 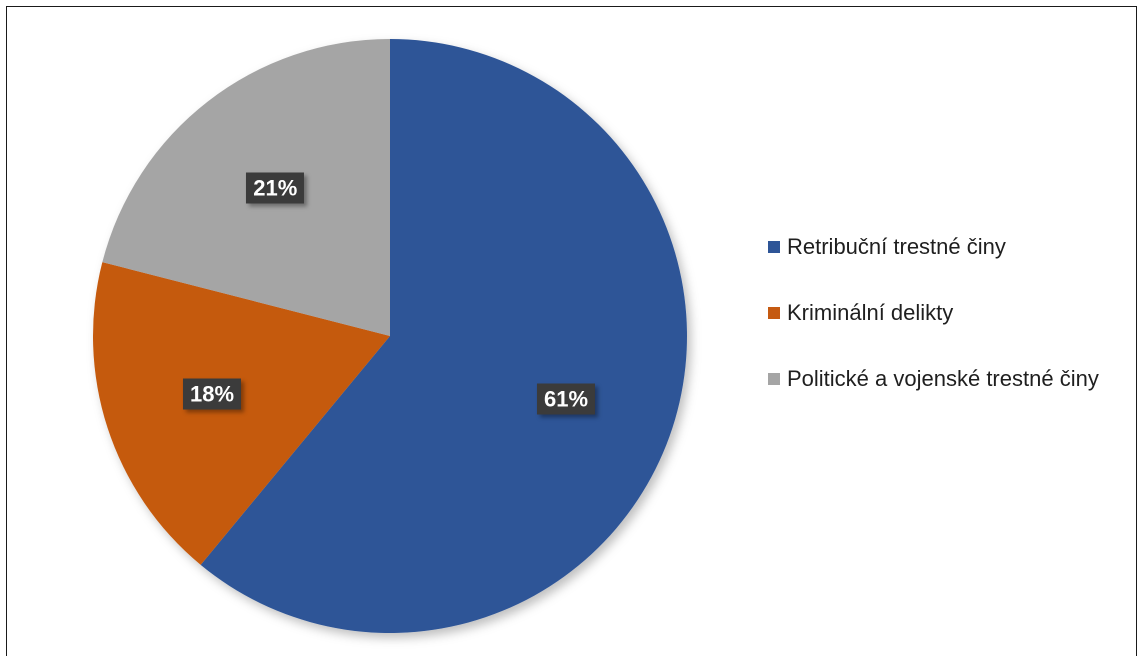 What do you see at coordinates (943, 378) in the screenshot?
I see `legend-label: Politické a vojenské trestné činy` at bounding box center [943, 378].